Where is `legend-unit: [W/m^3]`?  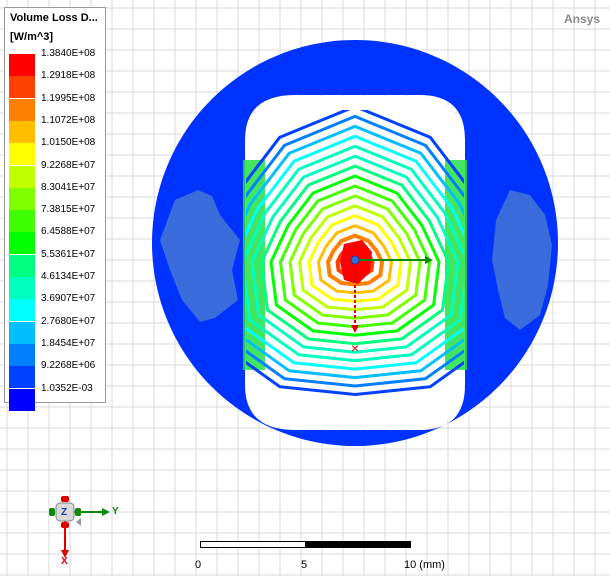
legend-unit: [W/m^3] is located at coordinates (32, 37).